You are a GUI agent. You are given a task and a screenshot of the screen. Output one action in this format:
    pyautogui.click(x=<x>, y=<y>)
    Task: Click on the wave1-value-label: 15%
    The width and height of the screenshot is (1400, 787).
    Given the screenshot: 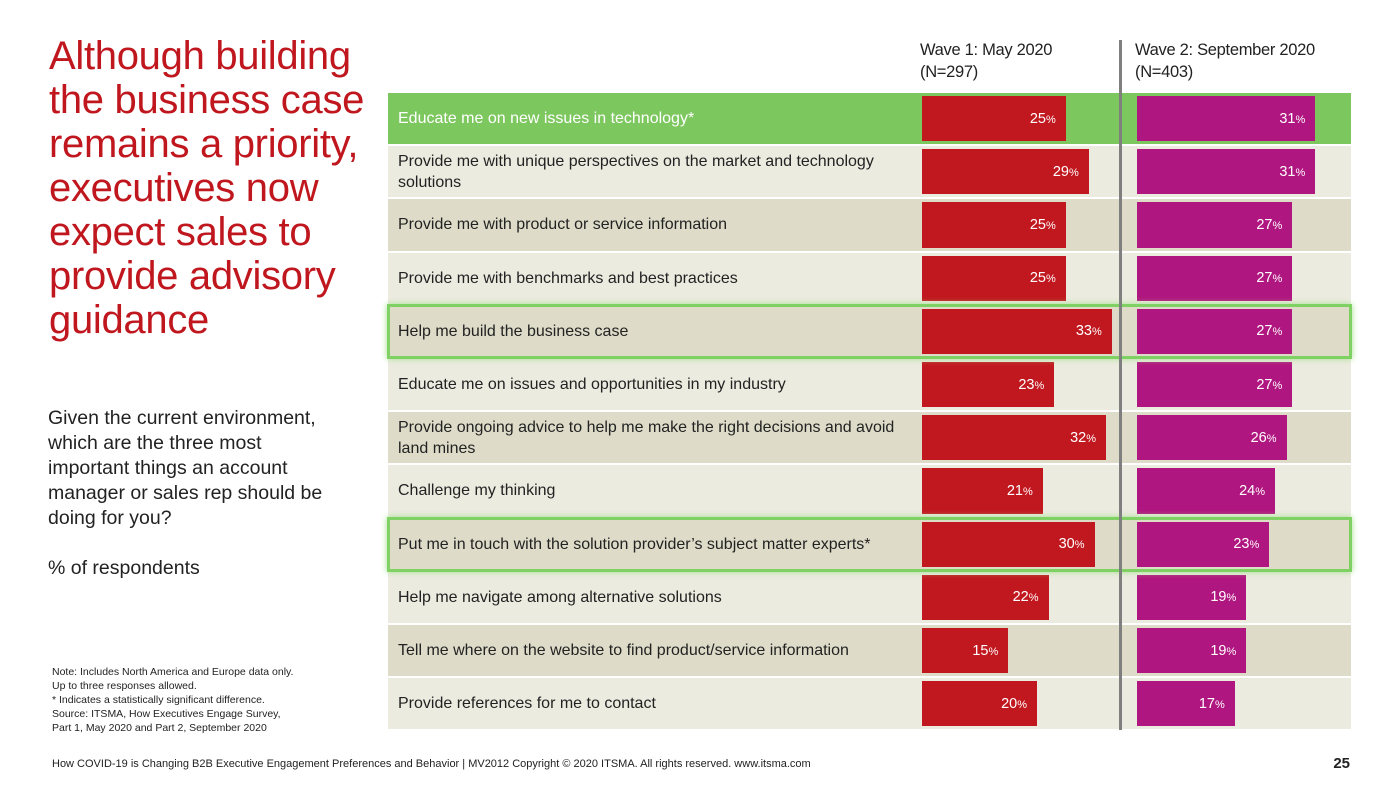 What is the action you would take?
    pyautogui.click(x=985, y=651)
    